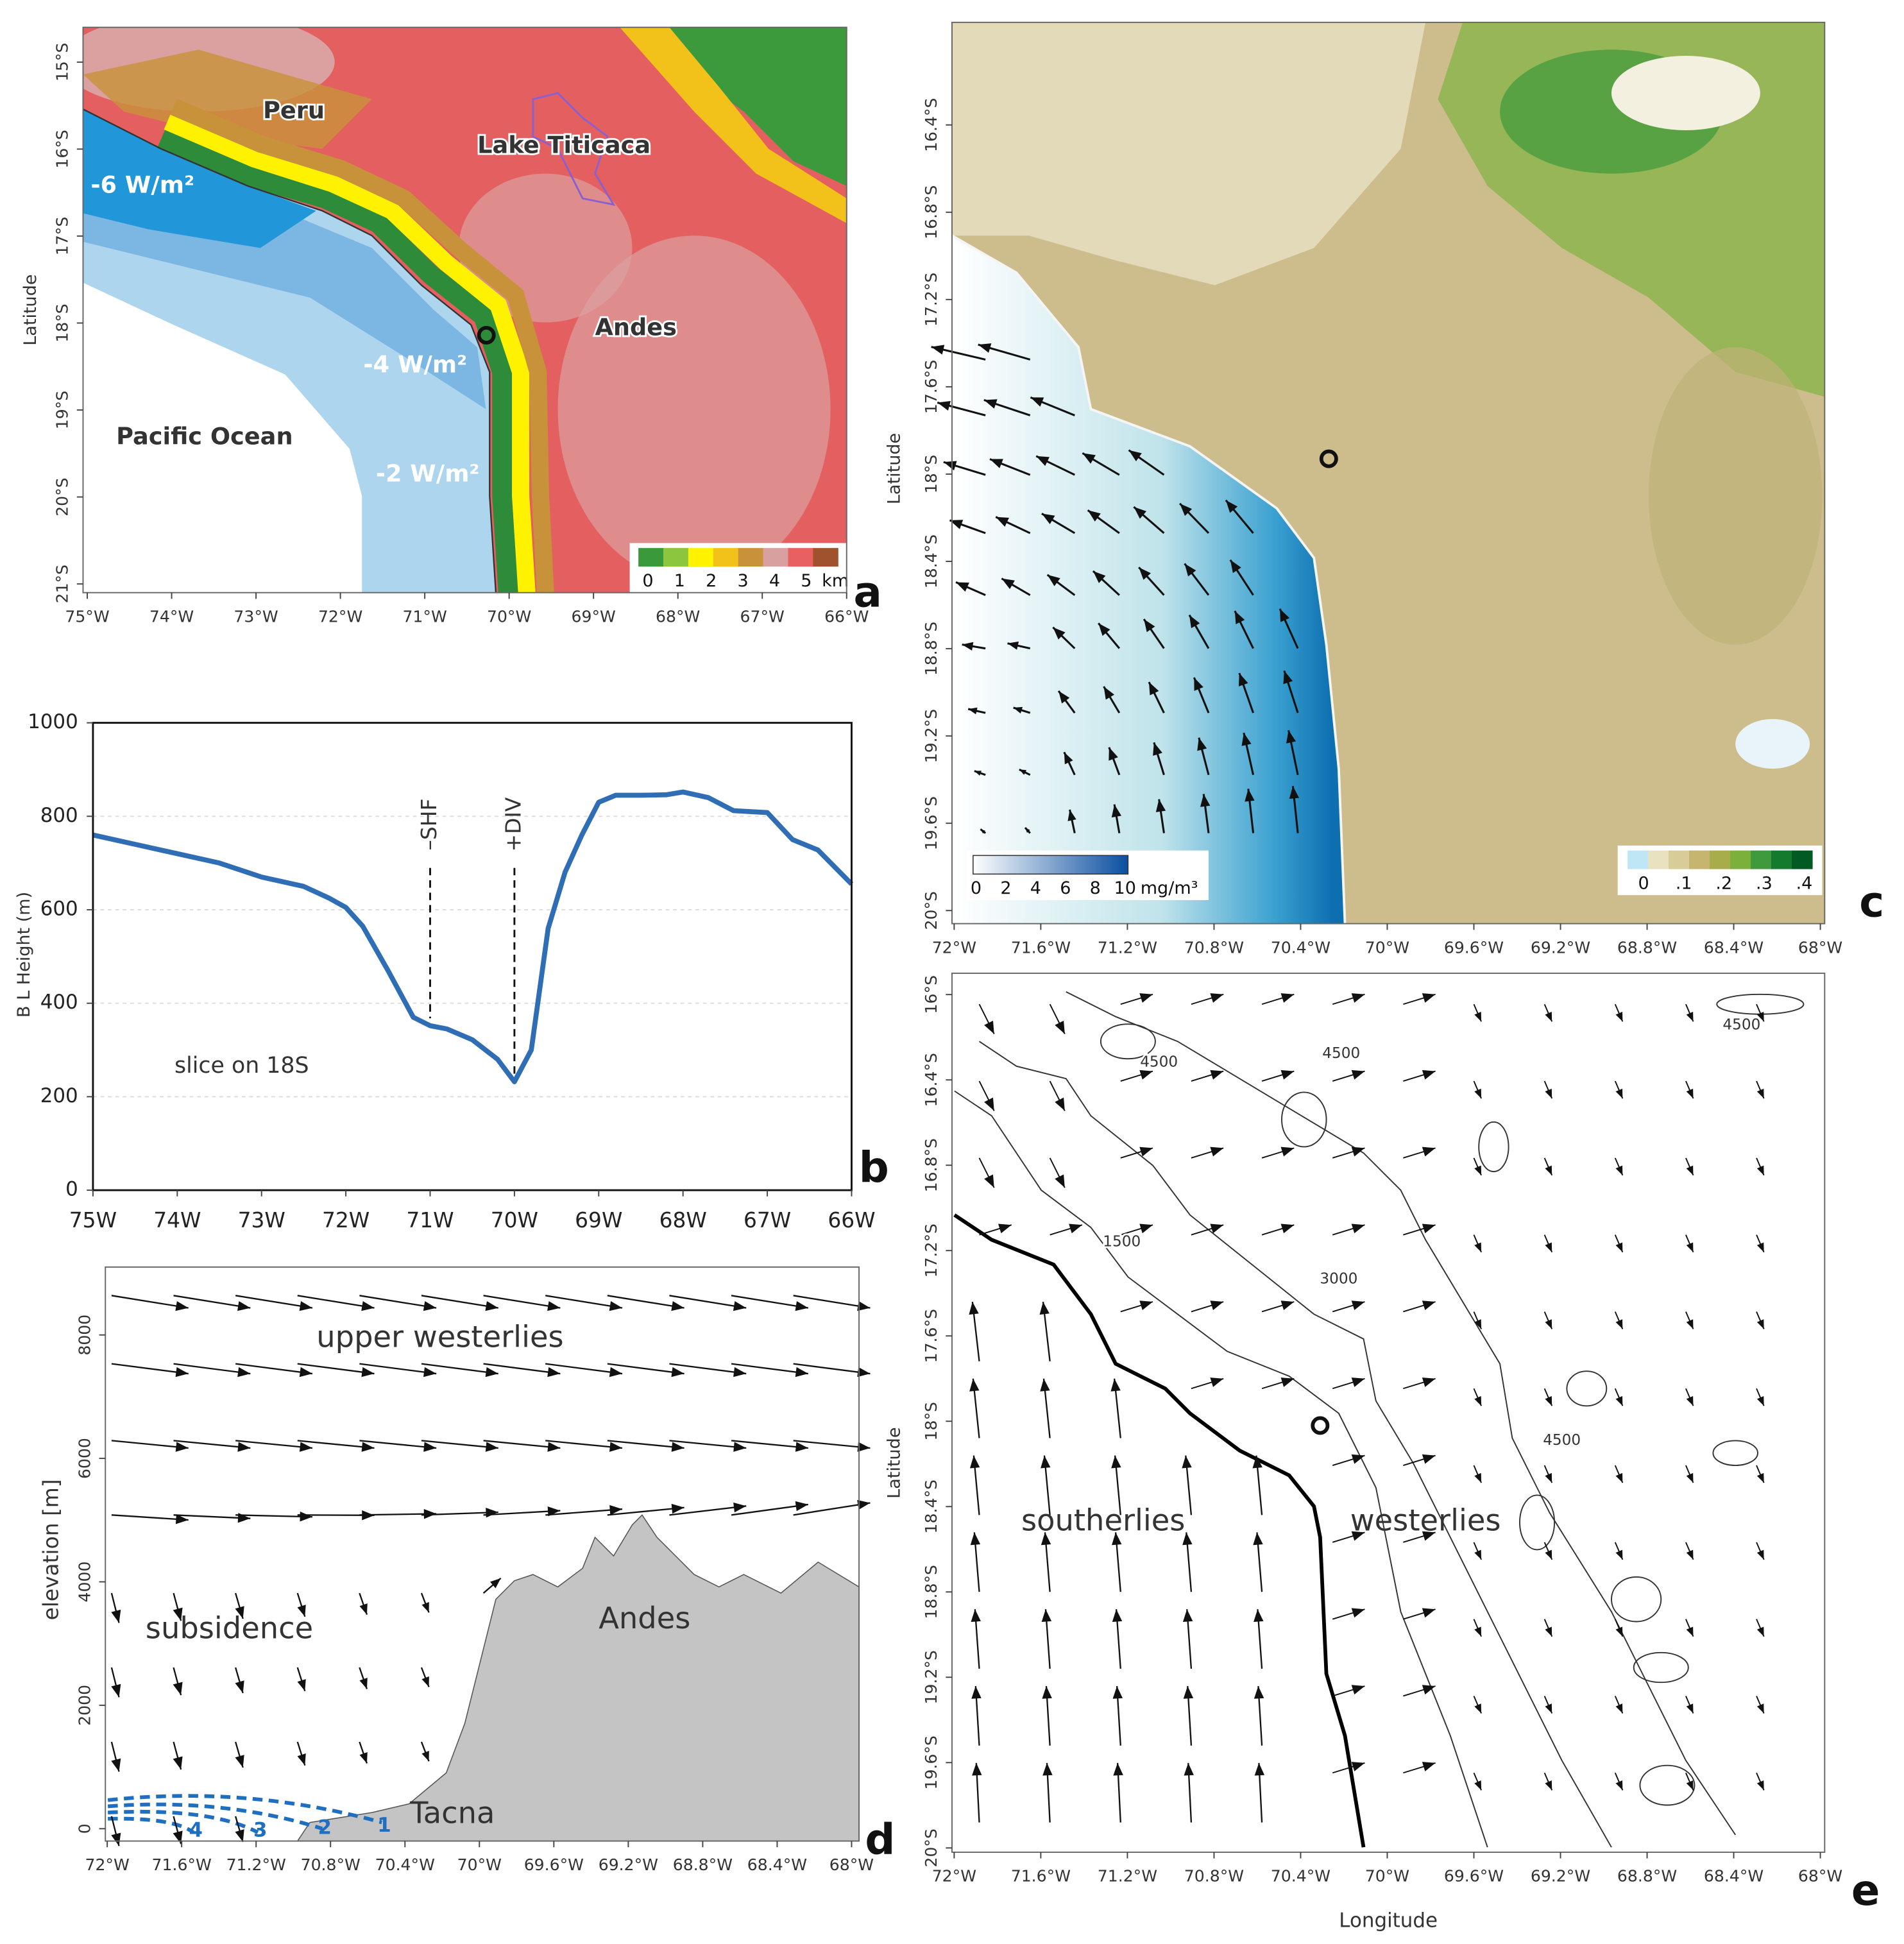 The height and width of the screenshot is (1944, 1904). I want to click on y-tick-label: 6000, so click(84, 1459).